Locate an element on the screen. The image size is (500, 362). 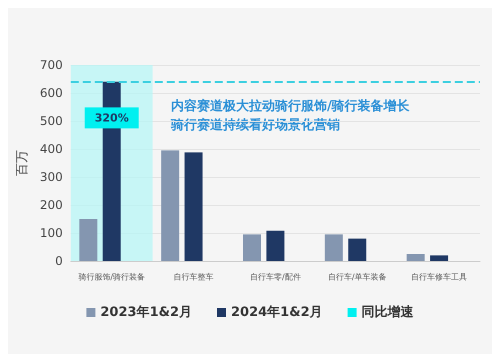
y-tick-label: 600 is located at coordinates (51, 93).